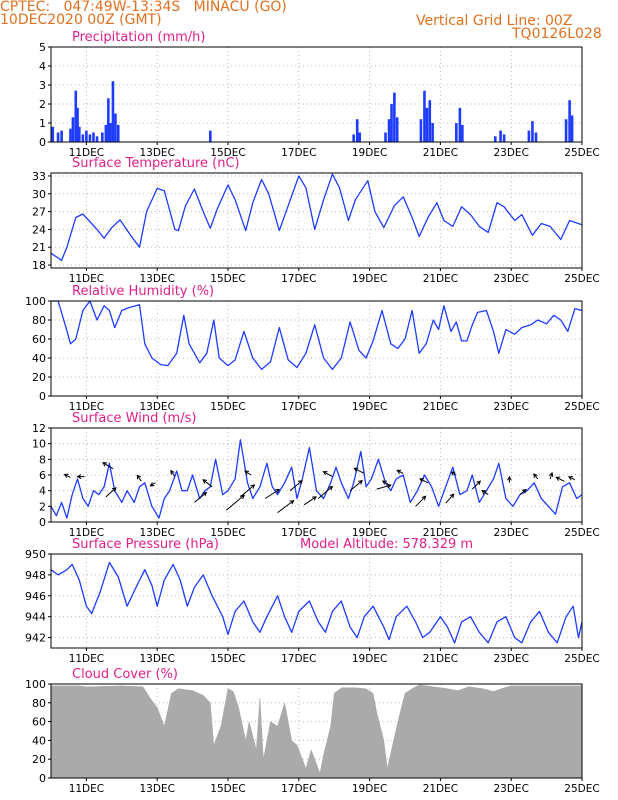 This screenshot has height=800, width=618. Describe the element at coordinates (39, 320) in the screenshot. I see `y-tick-label: 80` at that location.